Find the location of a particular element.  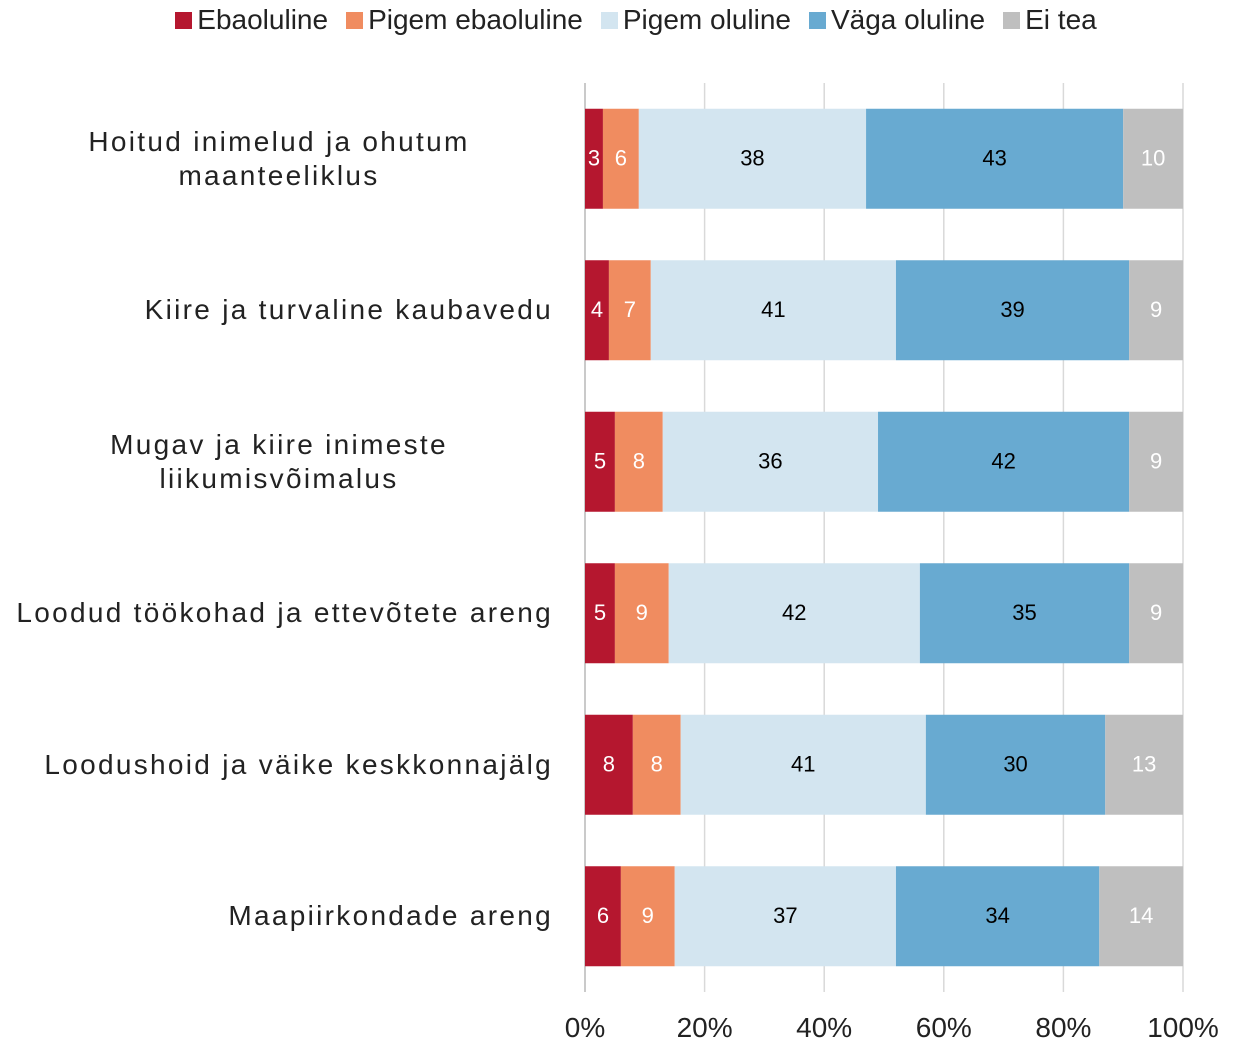

category-label-box: Maapiirkondade areng is located at coordinates (276, 916).